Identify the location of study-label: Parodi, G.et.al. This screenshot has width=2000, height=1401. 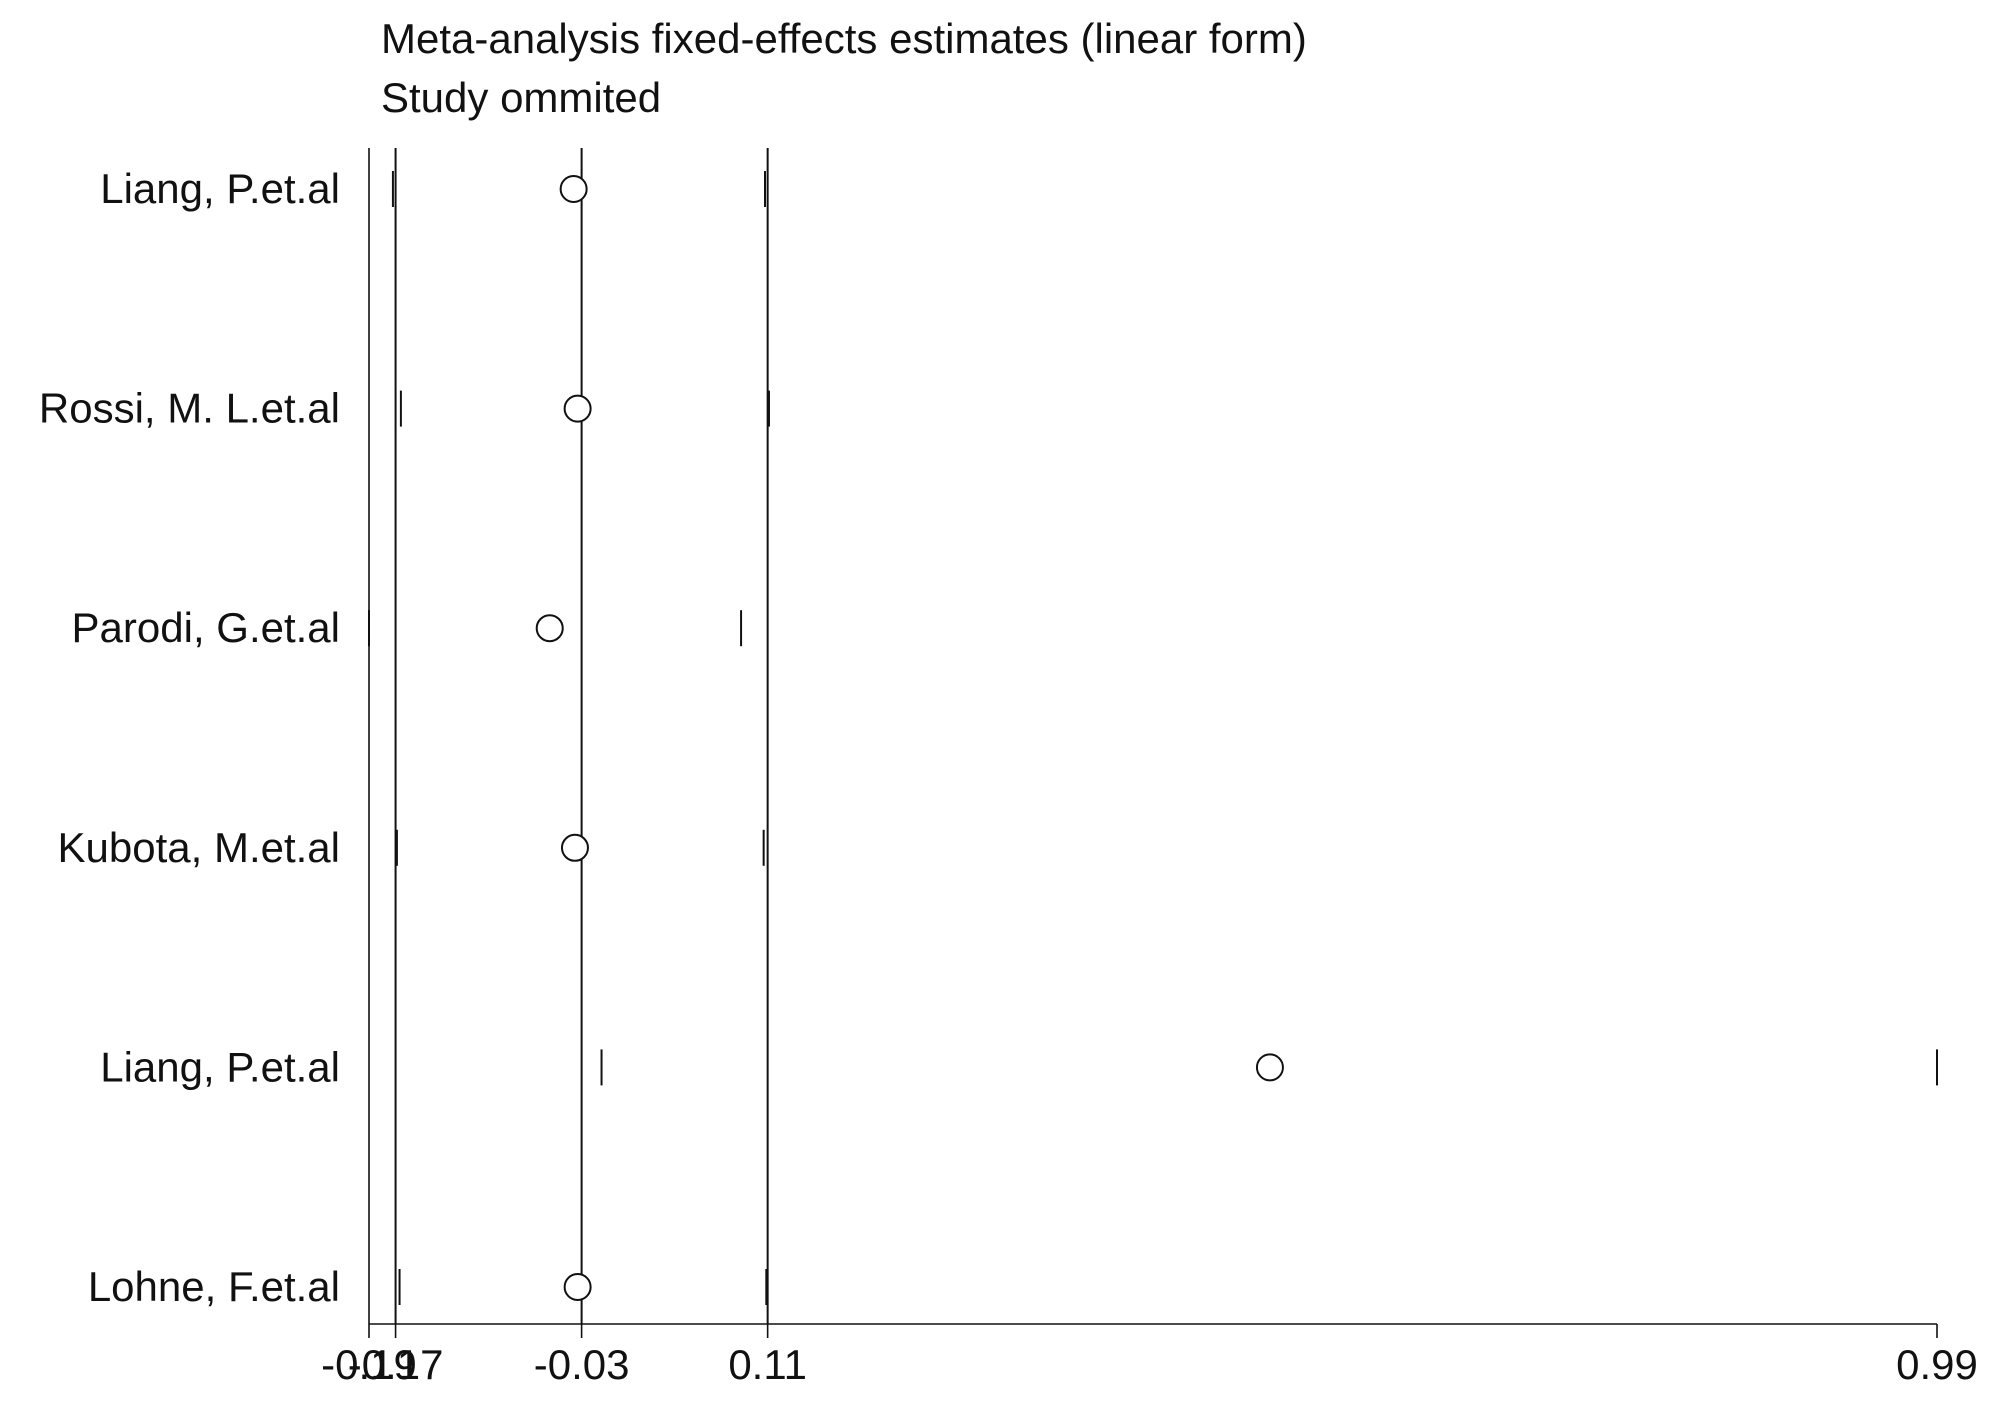
(206, 627).